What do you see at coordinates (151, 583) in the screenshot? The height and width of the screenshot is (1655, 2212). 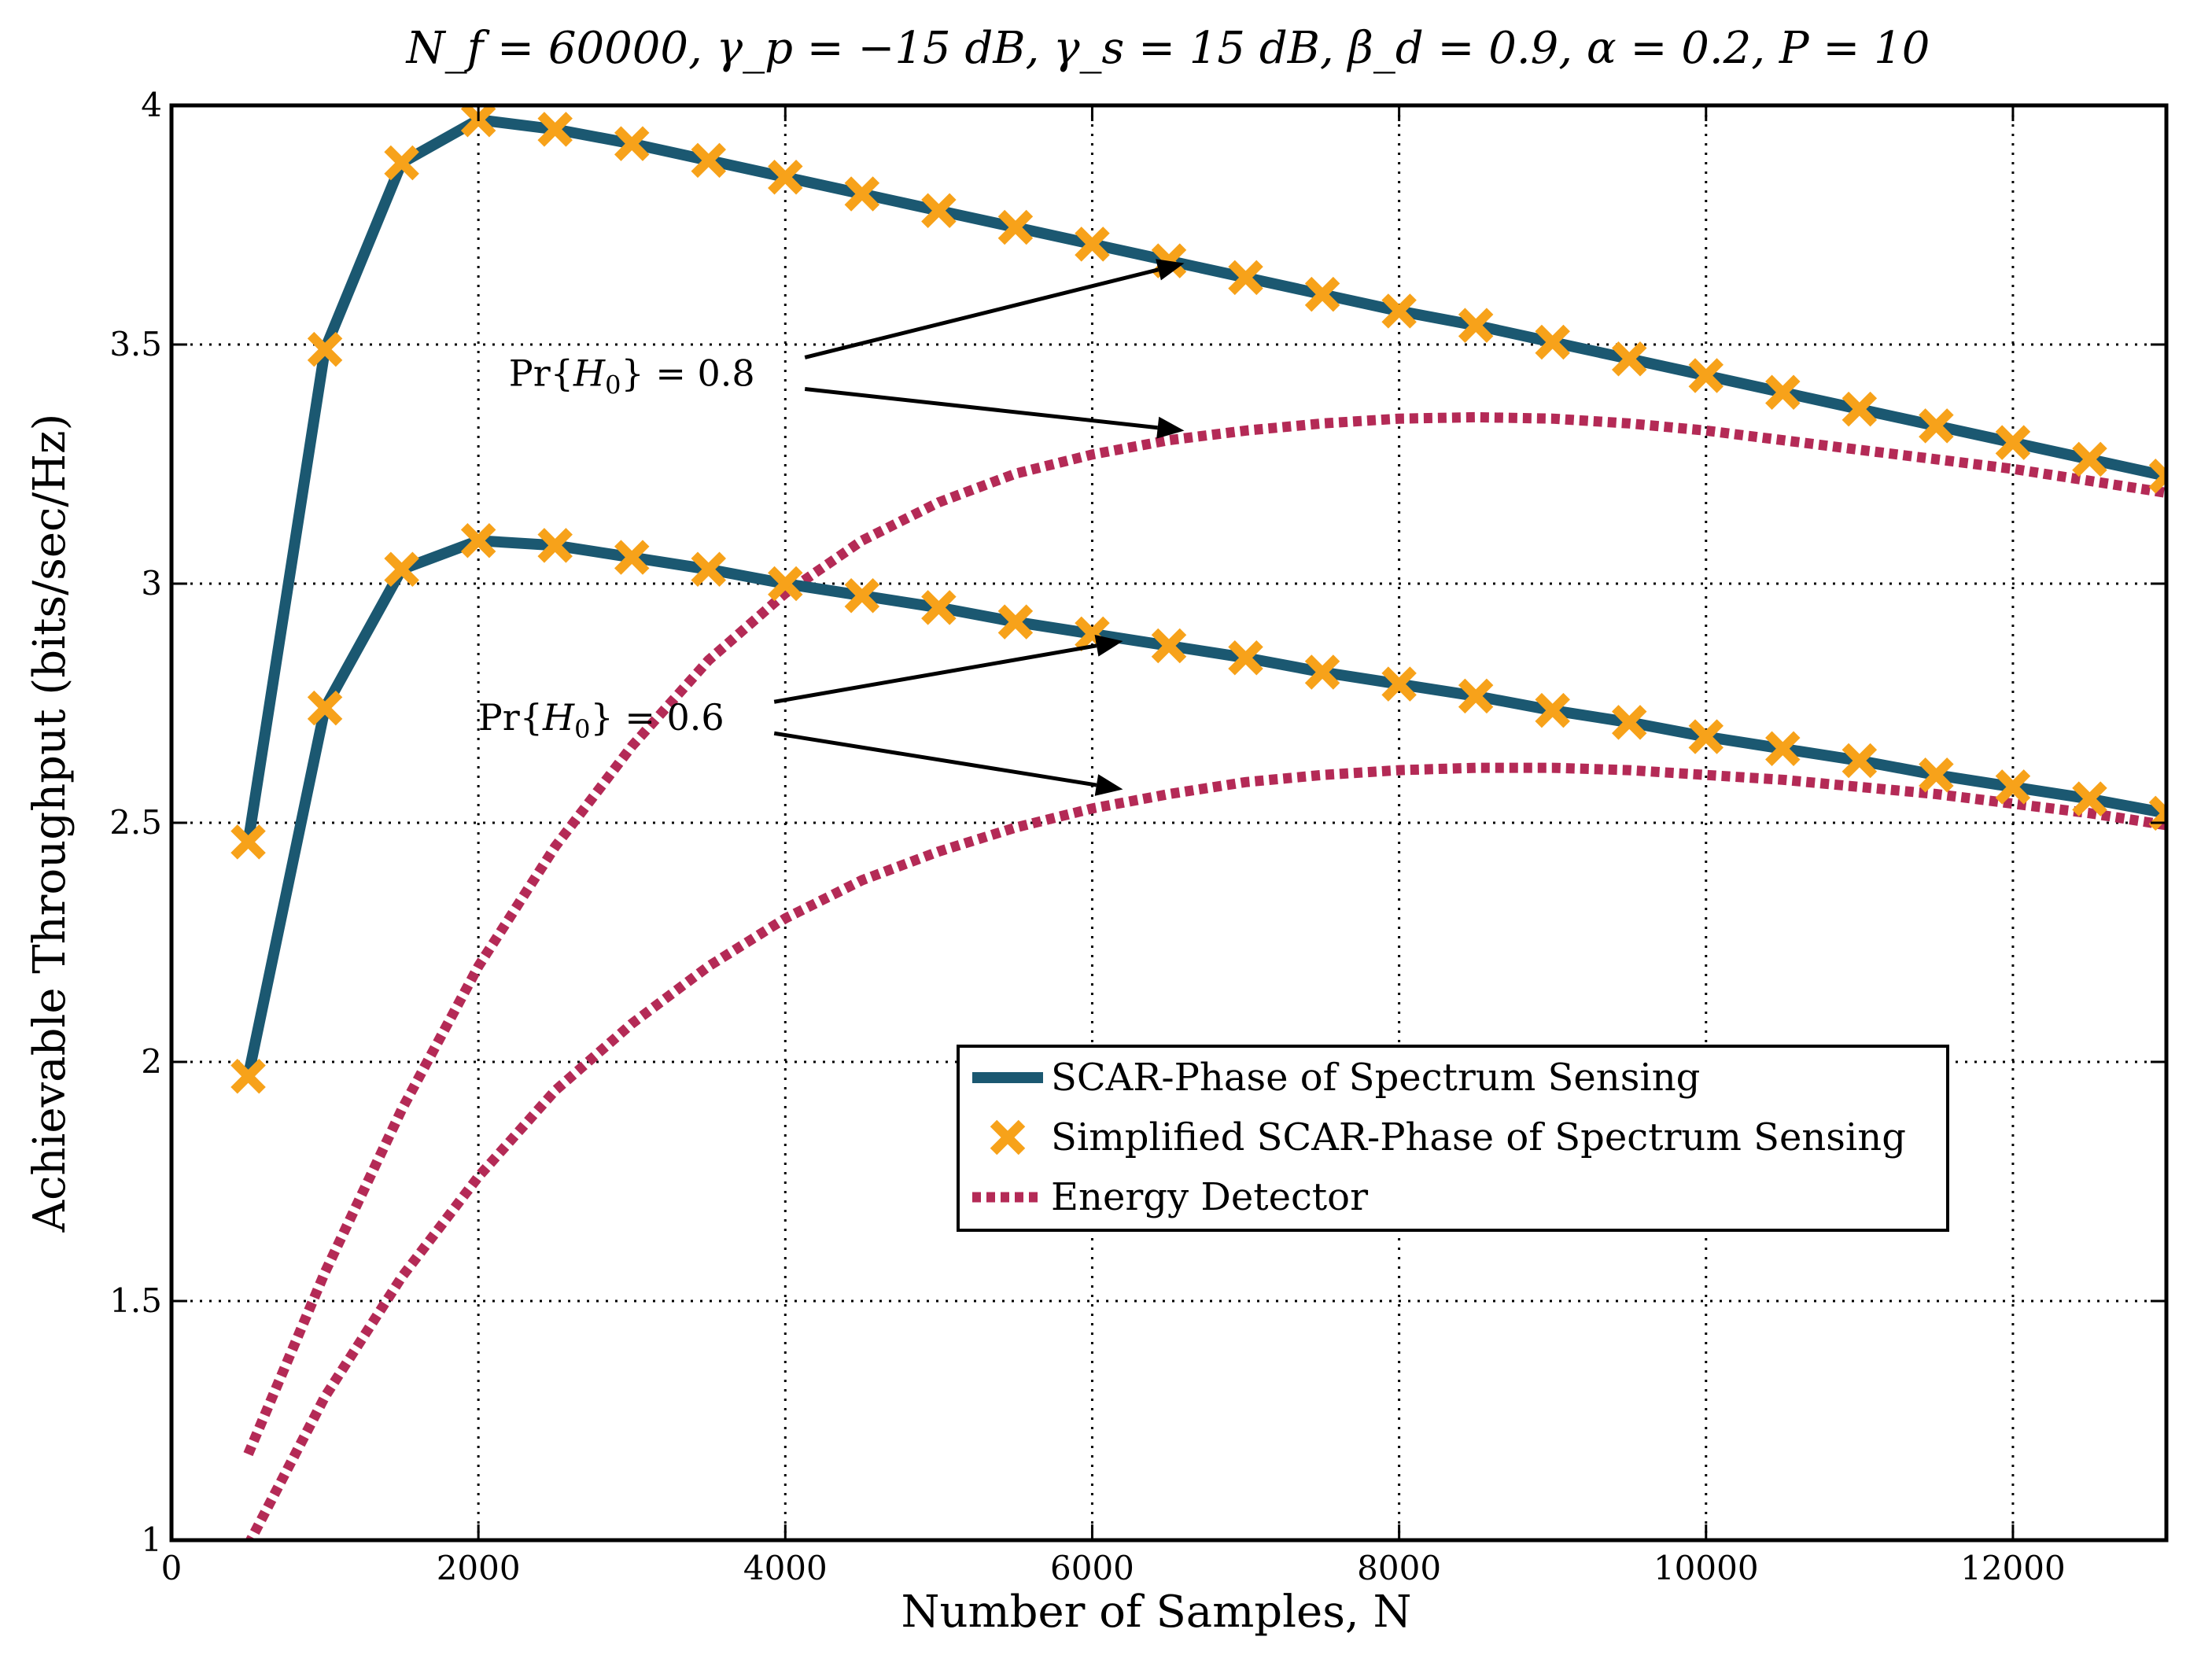 I see `y-tick-label: 3` at bounding box center [151, 583].